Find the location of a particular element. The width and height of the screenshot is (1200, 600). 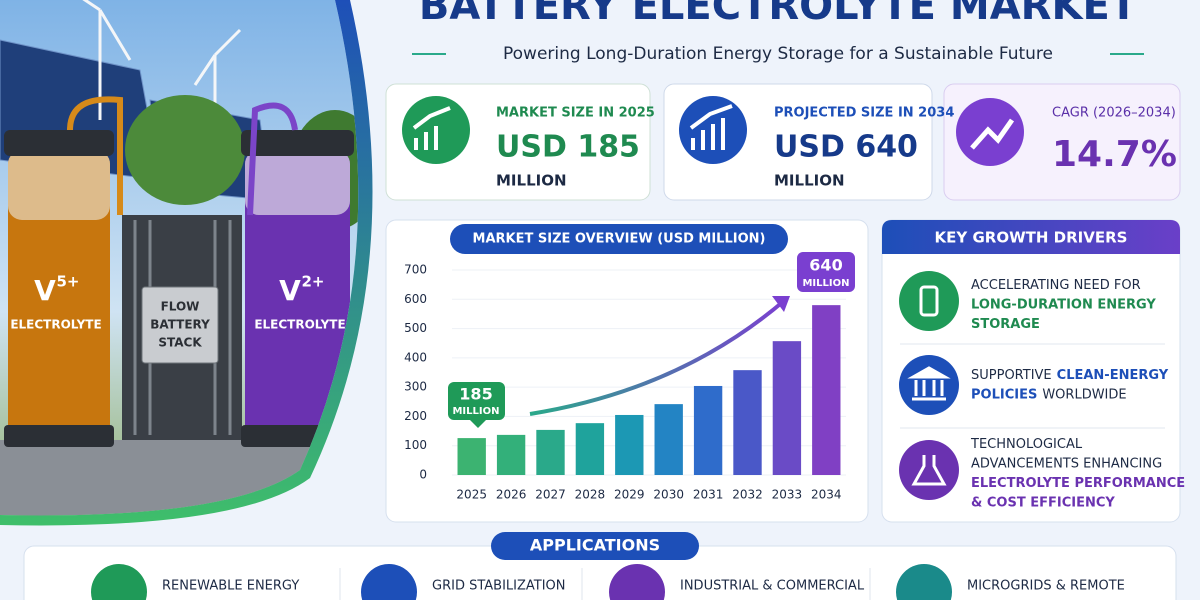

x-tick-label: 2027 is located at coordinates (550, 495).